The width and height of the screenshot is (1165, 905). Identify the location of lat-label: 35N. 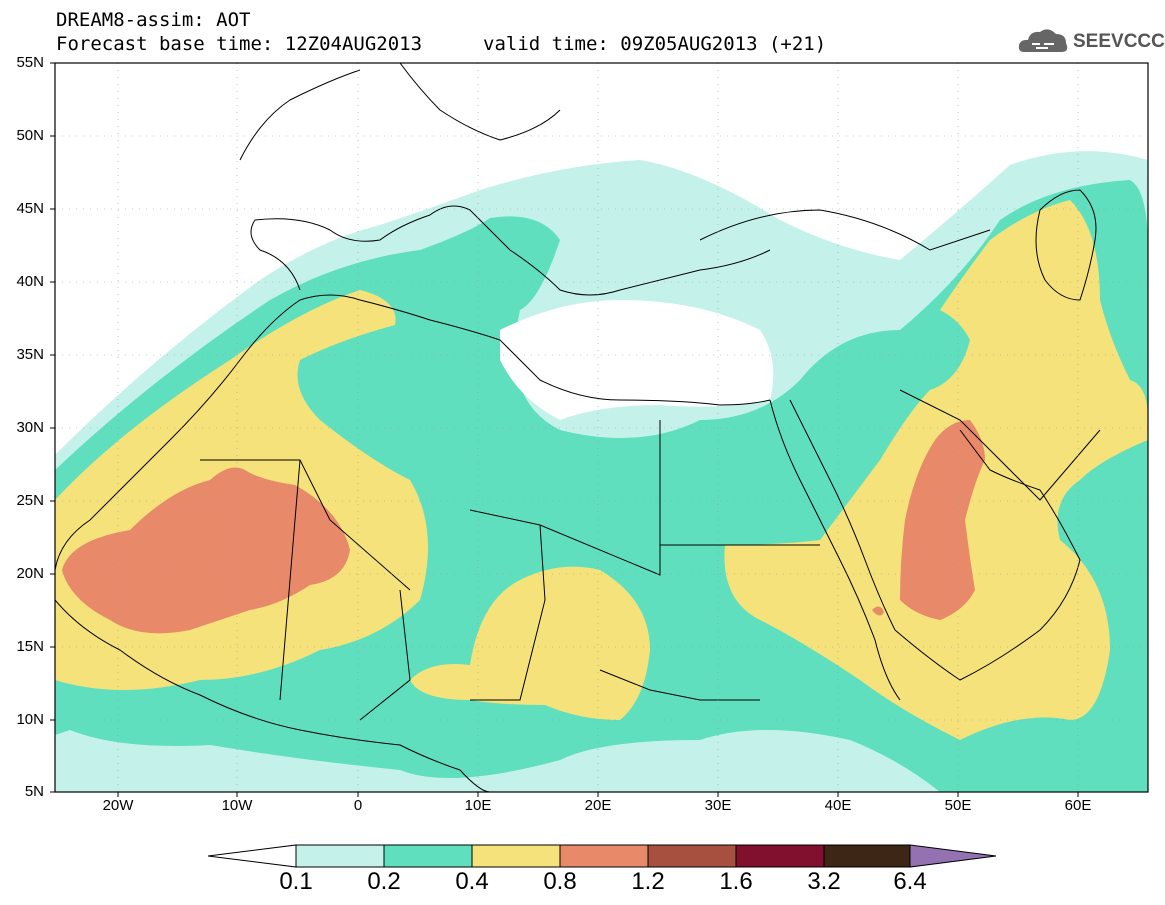
(30, 354).